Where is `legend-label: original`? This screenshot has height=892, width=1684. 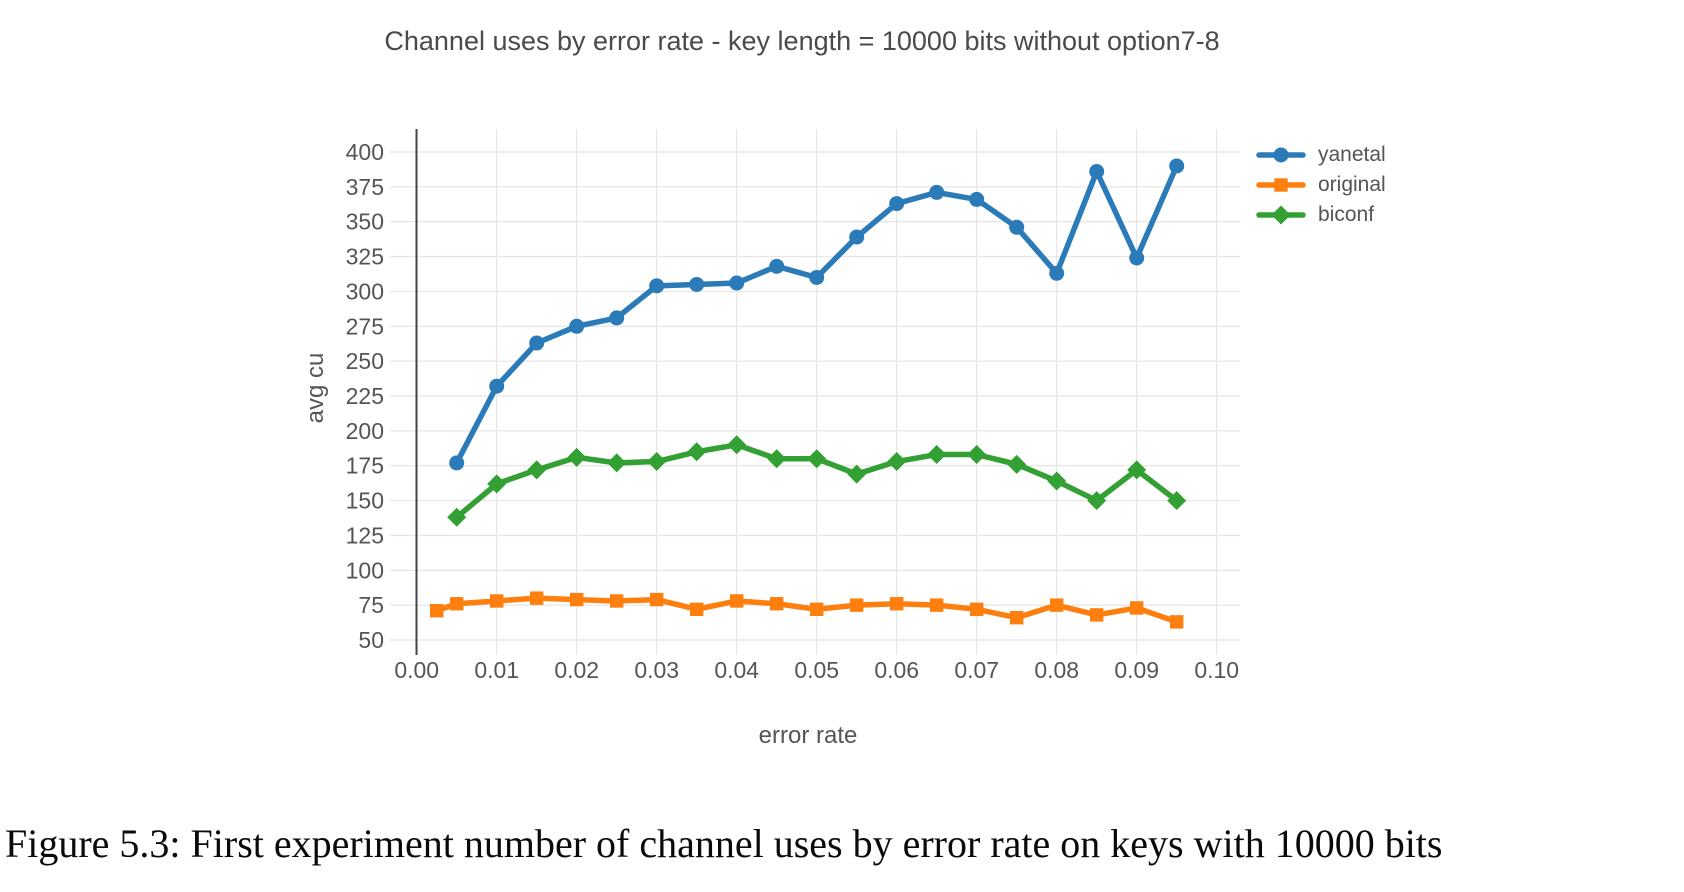 legend-label: original is located at coordinates (1352, 184).